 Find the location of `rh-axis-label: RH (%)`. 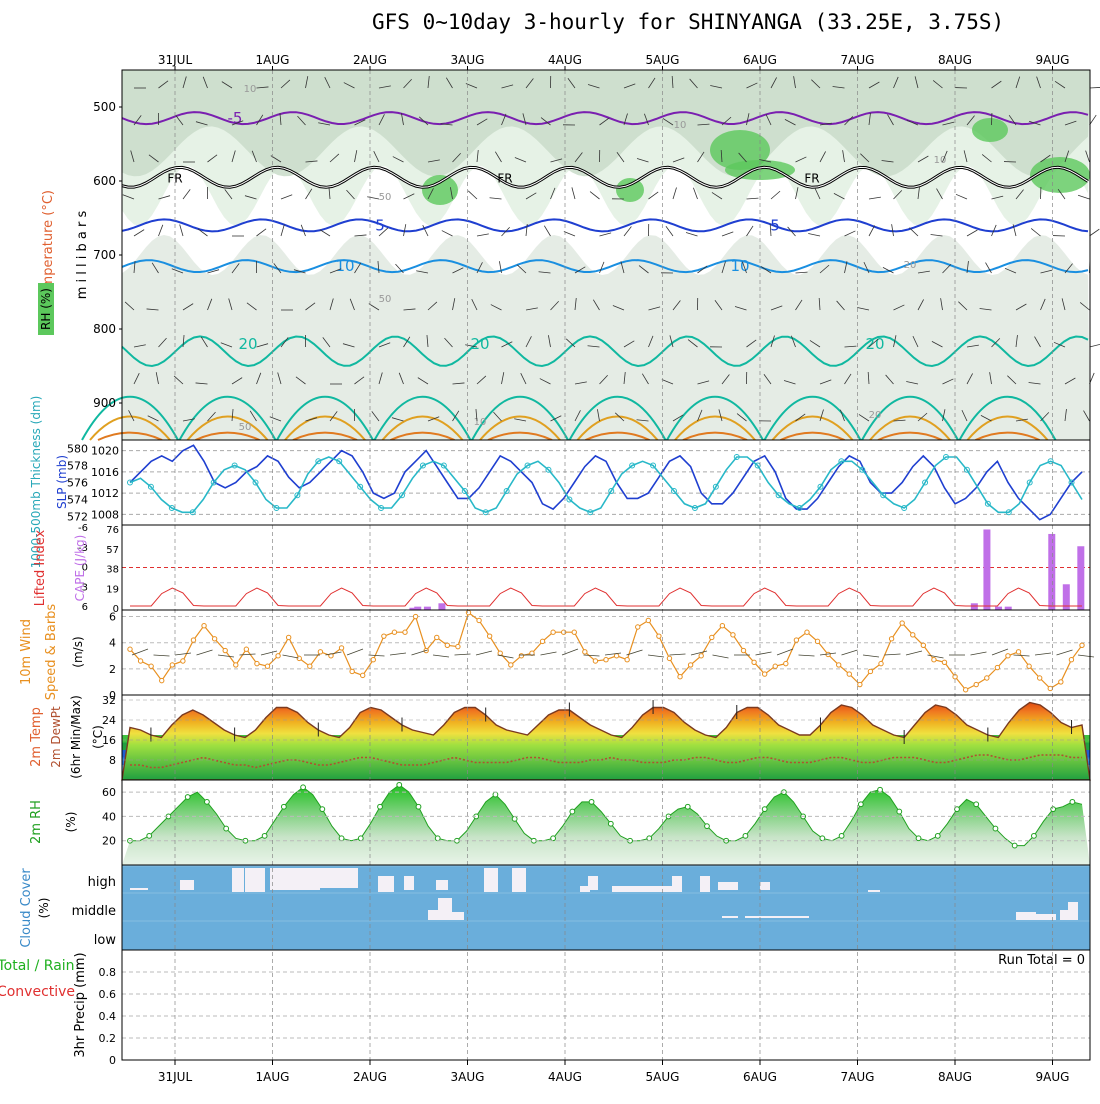

rh-axis-label: RH (%) is located at coordinates (46, 309).